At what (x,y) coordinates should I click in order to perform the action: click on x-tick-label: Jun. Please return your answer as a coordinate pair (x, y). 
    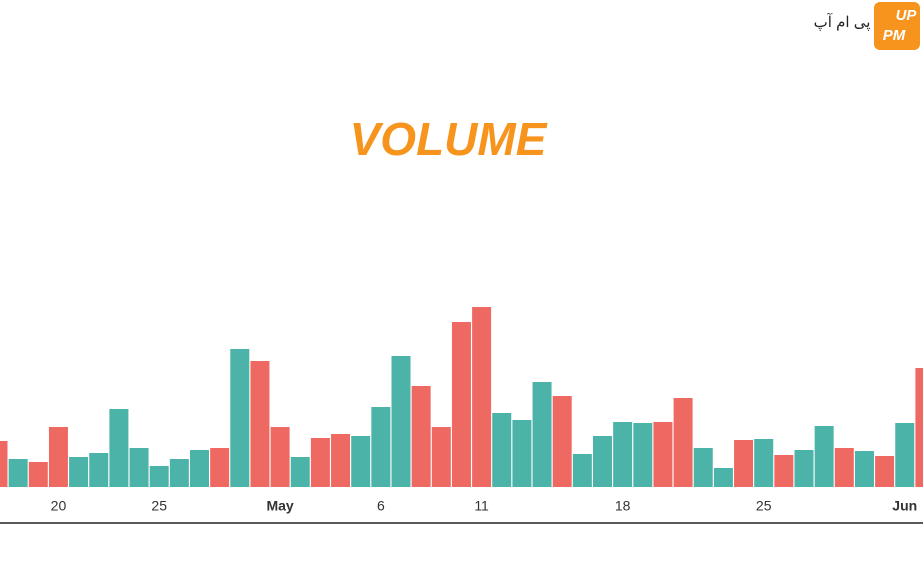
    Looking at the image, I should click on (904, 506).